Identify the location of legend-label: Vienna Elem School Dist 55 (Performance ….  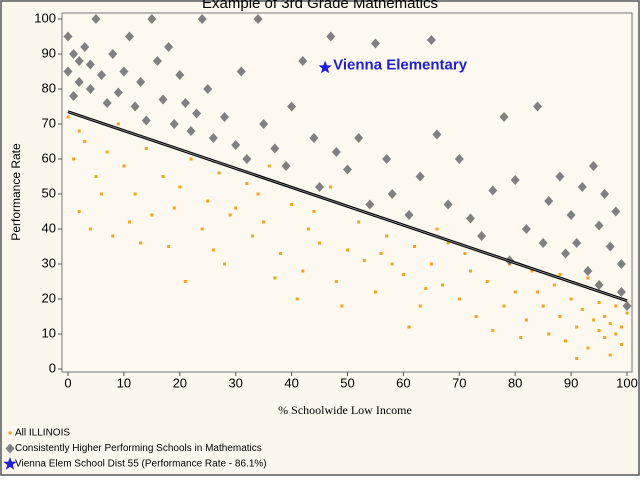
(141, 464).